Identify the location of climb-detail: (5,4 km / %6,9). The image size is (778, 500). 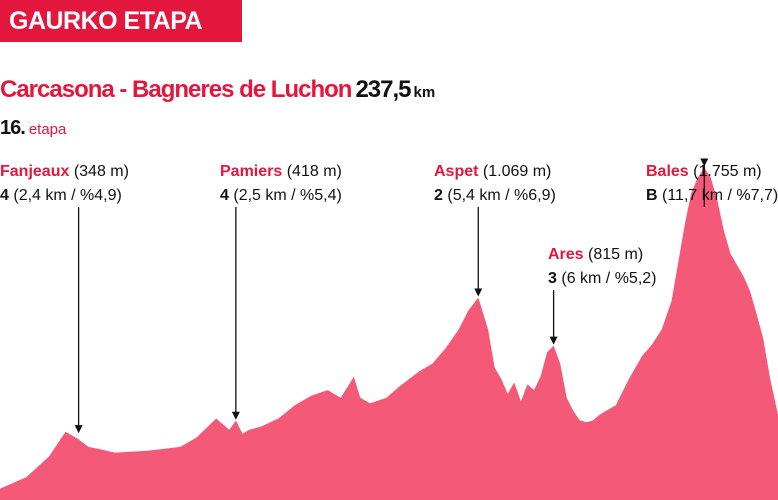
(501, 195).